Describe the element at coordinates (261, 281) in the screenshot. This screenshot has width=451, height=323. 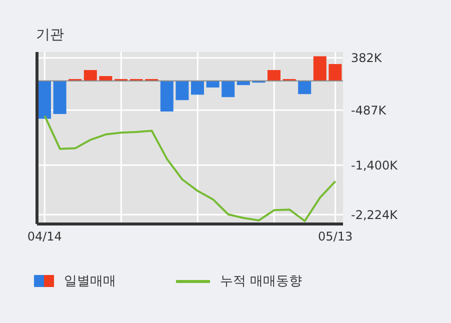
I see `legend-label: 누적 매매동향` at that location.